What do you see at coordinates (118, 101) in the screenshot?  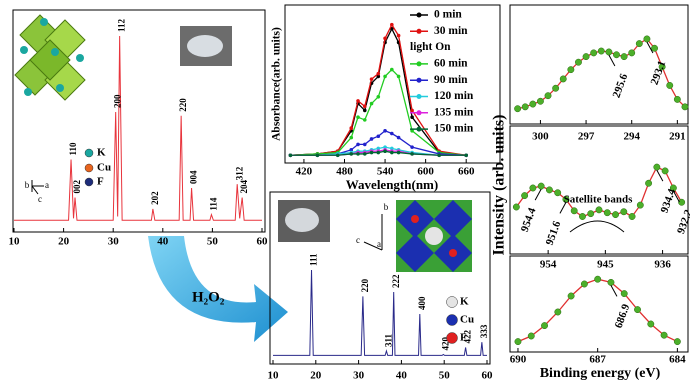 I see `peak-label: 200` at bounding box center [118, 101].